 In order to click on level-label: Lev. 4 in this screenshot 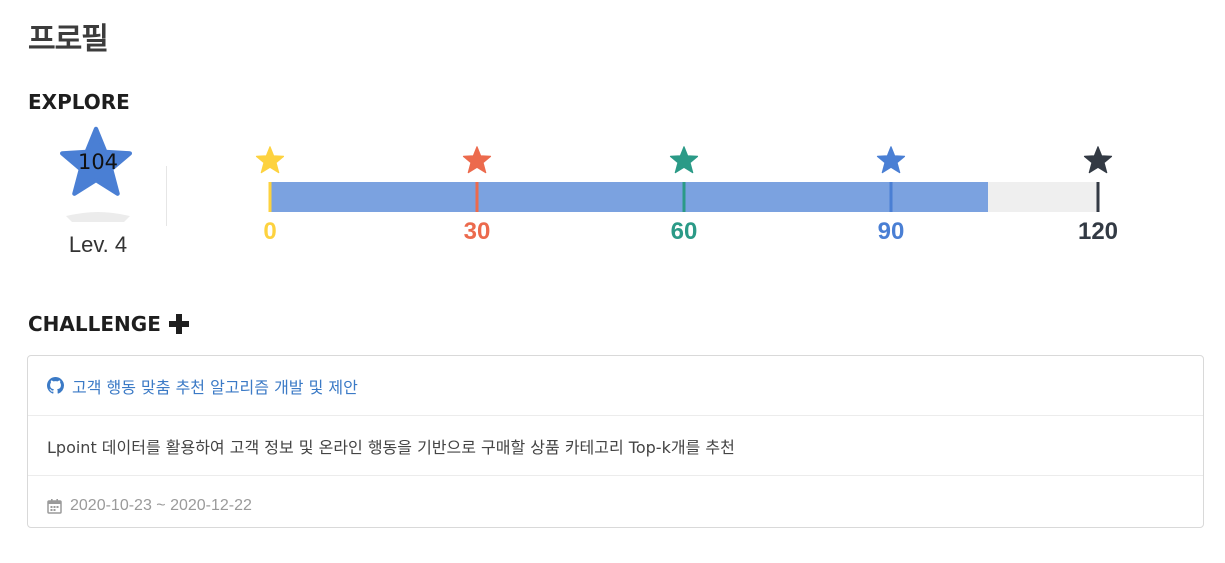, I will do `click(98, 244)`.